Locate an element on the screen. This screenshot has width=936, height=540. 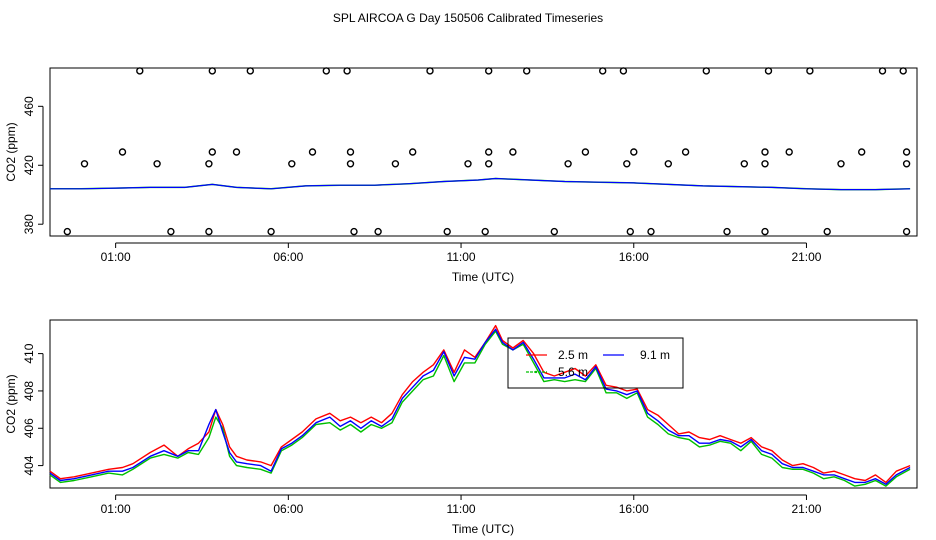
top-baseline-blue is located at coordinates (480, 184).